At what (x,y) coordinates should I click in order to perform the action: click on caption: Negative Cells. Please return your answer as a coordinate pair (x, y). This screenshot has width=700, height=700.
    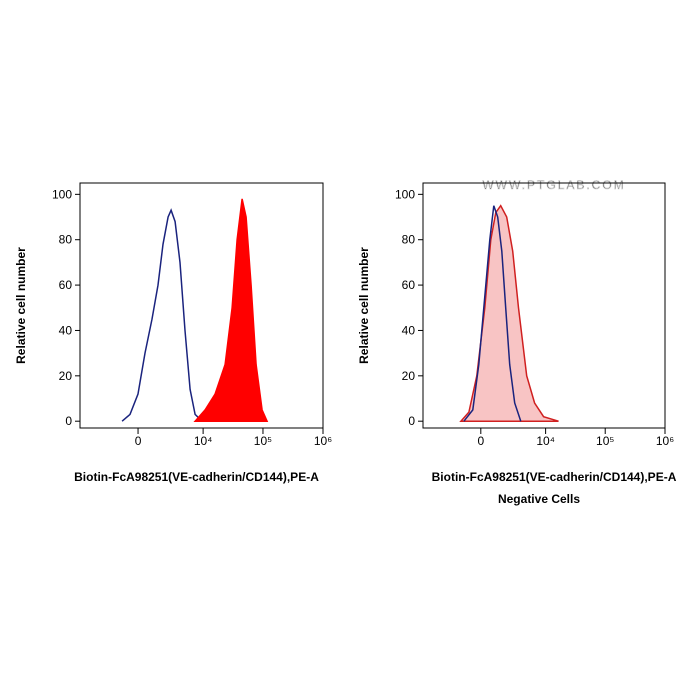
    Looking at the image, I should click on (539, 499).